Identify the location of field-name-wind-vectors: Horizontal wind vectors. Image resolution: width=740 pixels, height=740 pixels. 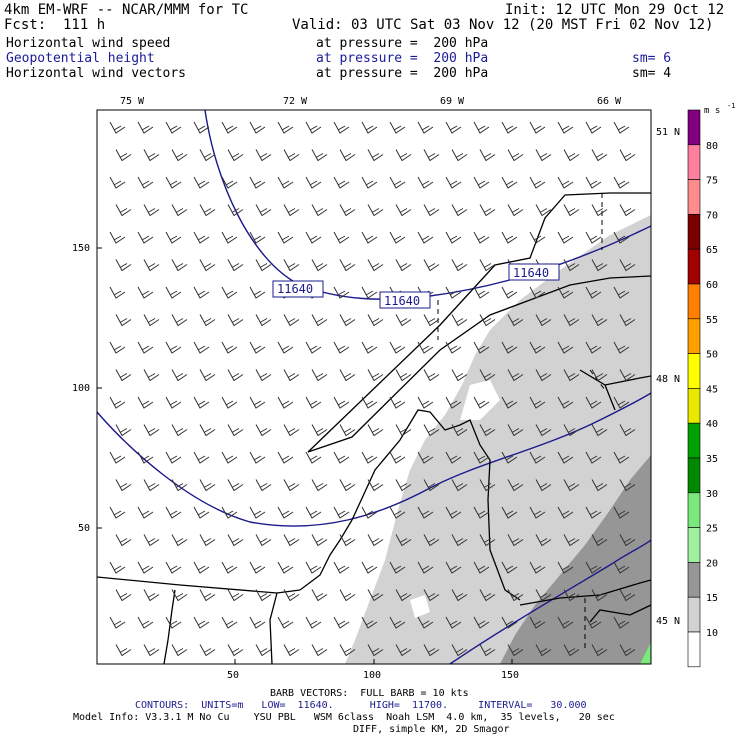
(96, 73).